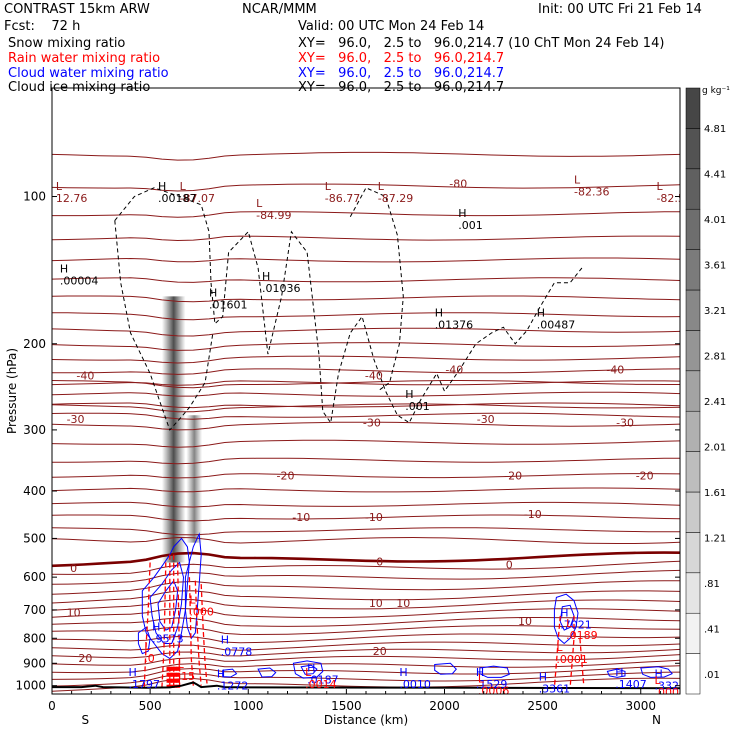 This screenshot has height=740, width=740. Describe the element at coordinates (656, 720) in the screenshot. I see `north-end-label: N` at that location.